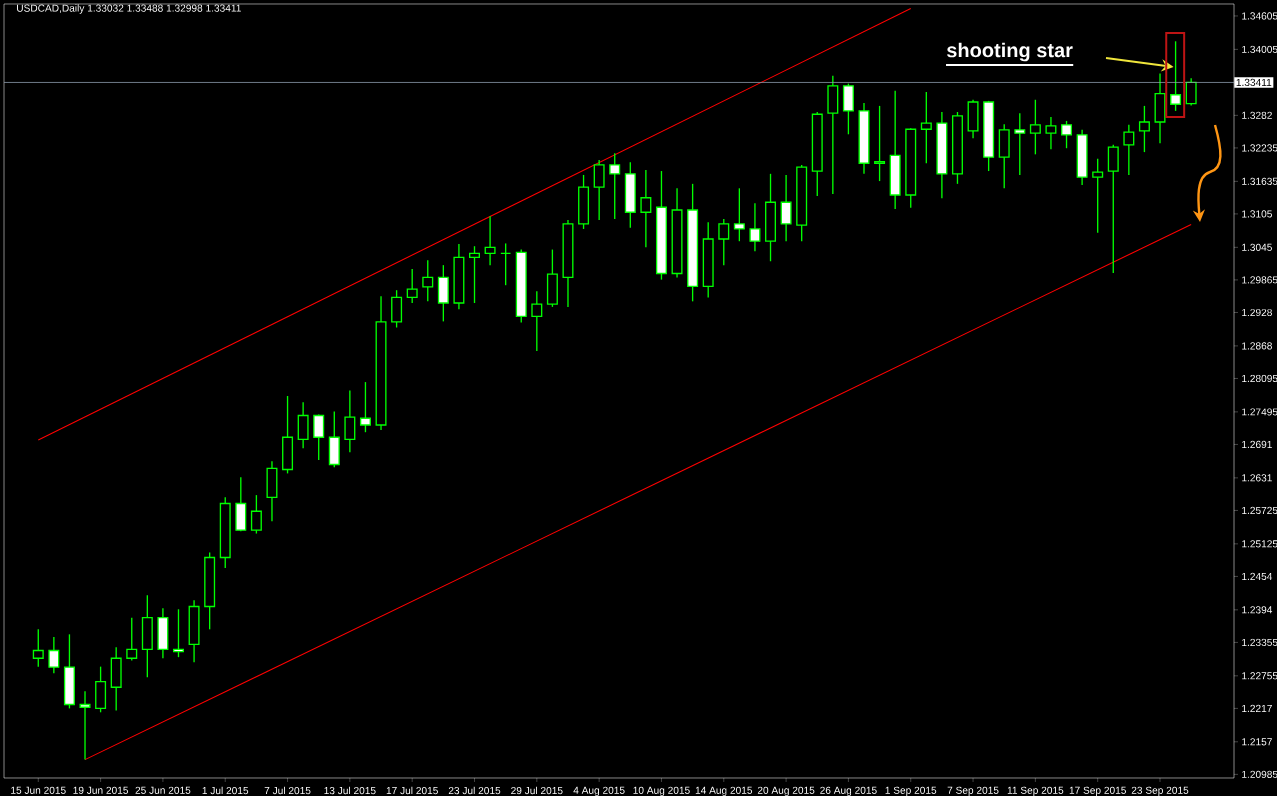 The image size is (1277, 796). What do you see at coordinates (1257, 708) in the screenshot?
I see `y-tick-label: 1.2217` at bounding box center [1257, 708].